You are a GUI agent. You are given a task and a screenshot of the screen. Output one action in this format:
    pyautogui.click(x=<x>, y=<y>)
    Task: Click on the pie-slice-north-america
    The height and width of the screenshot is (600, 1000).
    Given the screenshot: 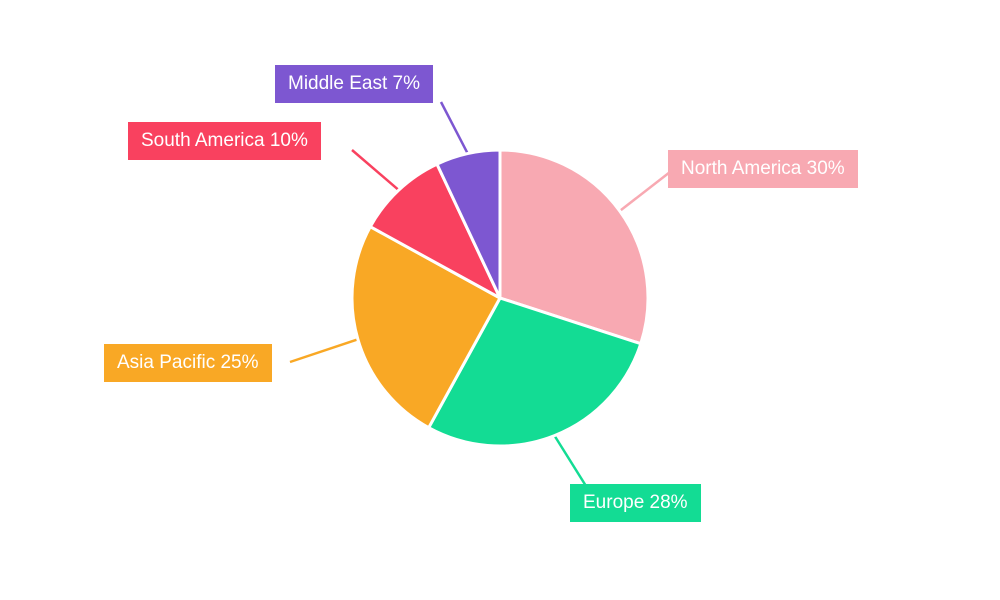 What is the action you would take?
    pyautogui.click(x=574, y=247)
    